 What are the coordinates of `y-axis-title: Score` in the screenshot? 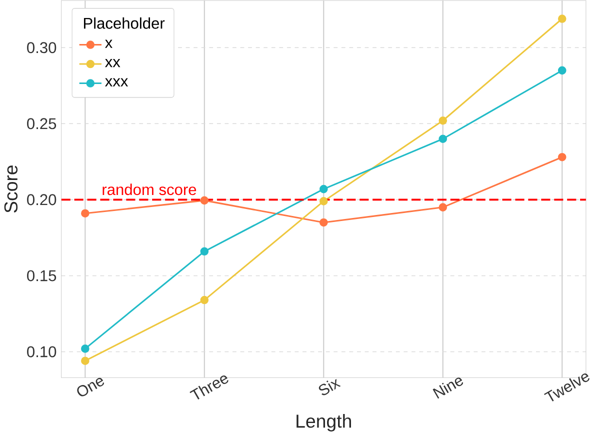 It's located at (11, 189).